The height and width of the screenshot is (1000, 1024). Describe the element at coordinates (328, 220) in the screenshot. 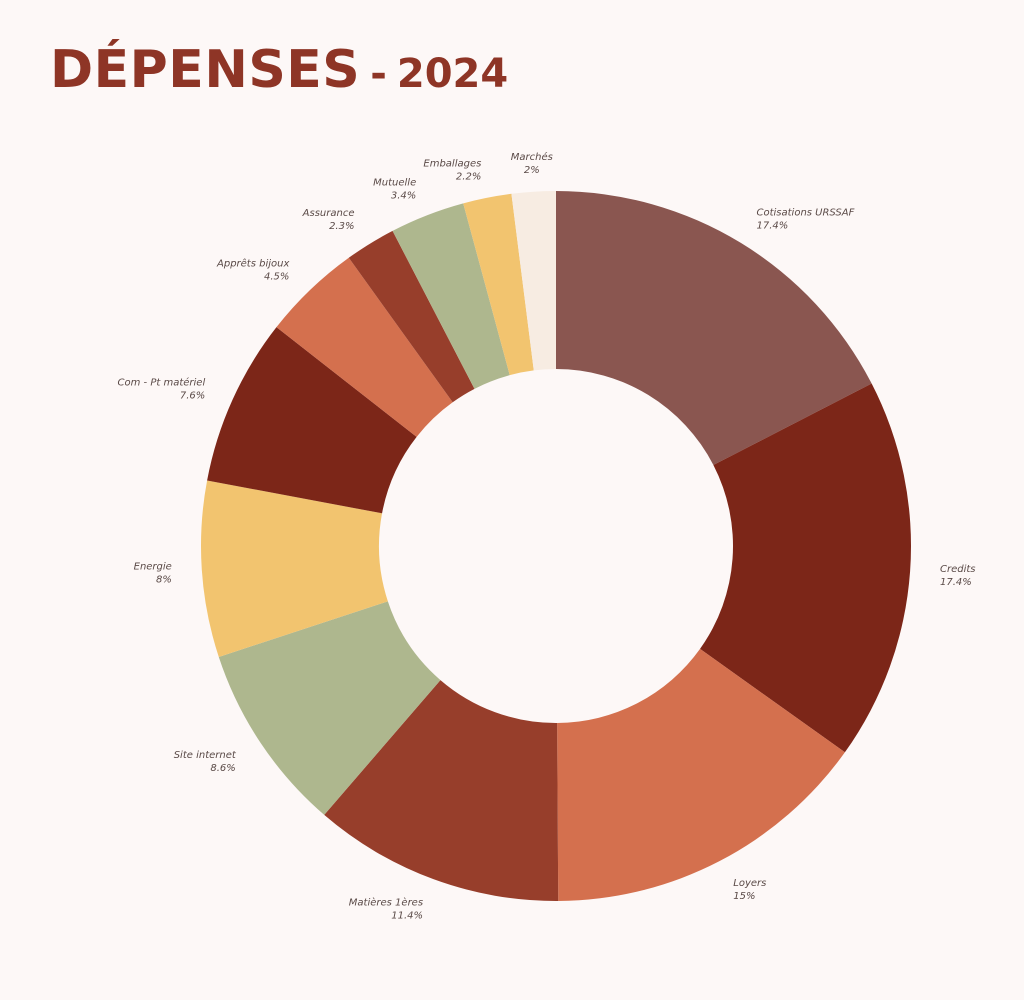

I see `slice-label-assurance: Assurance 2.3%` at that location.